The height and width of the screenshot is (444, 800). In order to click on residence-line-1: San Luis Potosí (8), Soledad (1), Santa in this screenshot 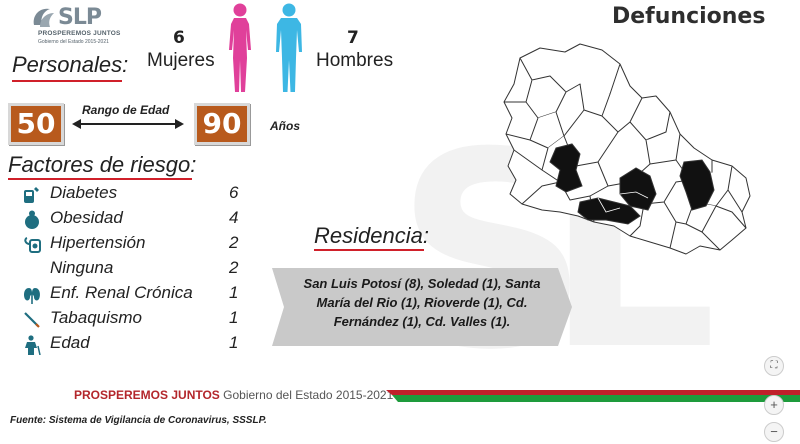, I will do `click(422, 283)`.